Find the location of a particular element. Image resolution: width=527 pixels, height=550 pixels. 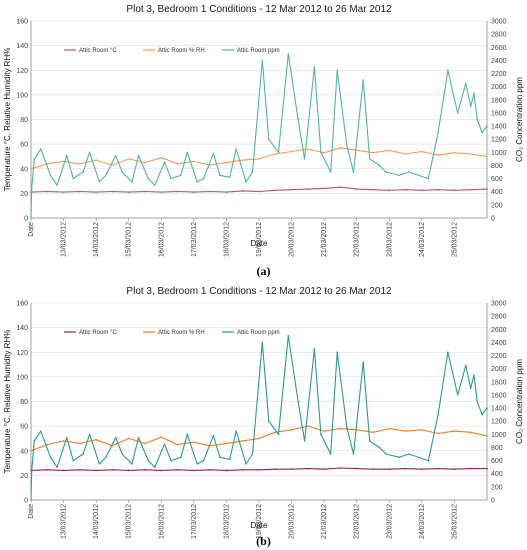

y-left-tick-label: 0 is located at coordinates (26, 219).